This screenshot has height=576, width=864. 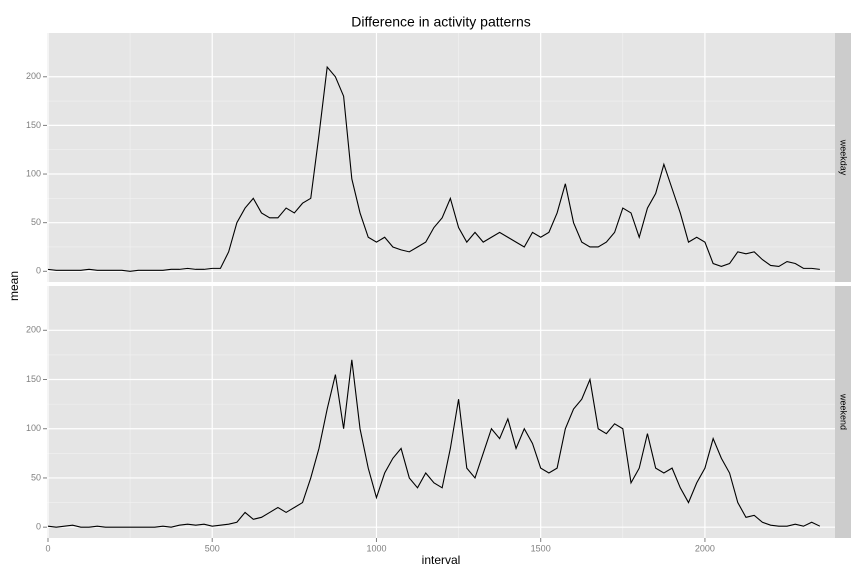 I want to click on x-axis-label: interval, so click(x=441, y=560).